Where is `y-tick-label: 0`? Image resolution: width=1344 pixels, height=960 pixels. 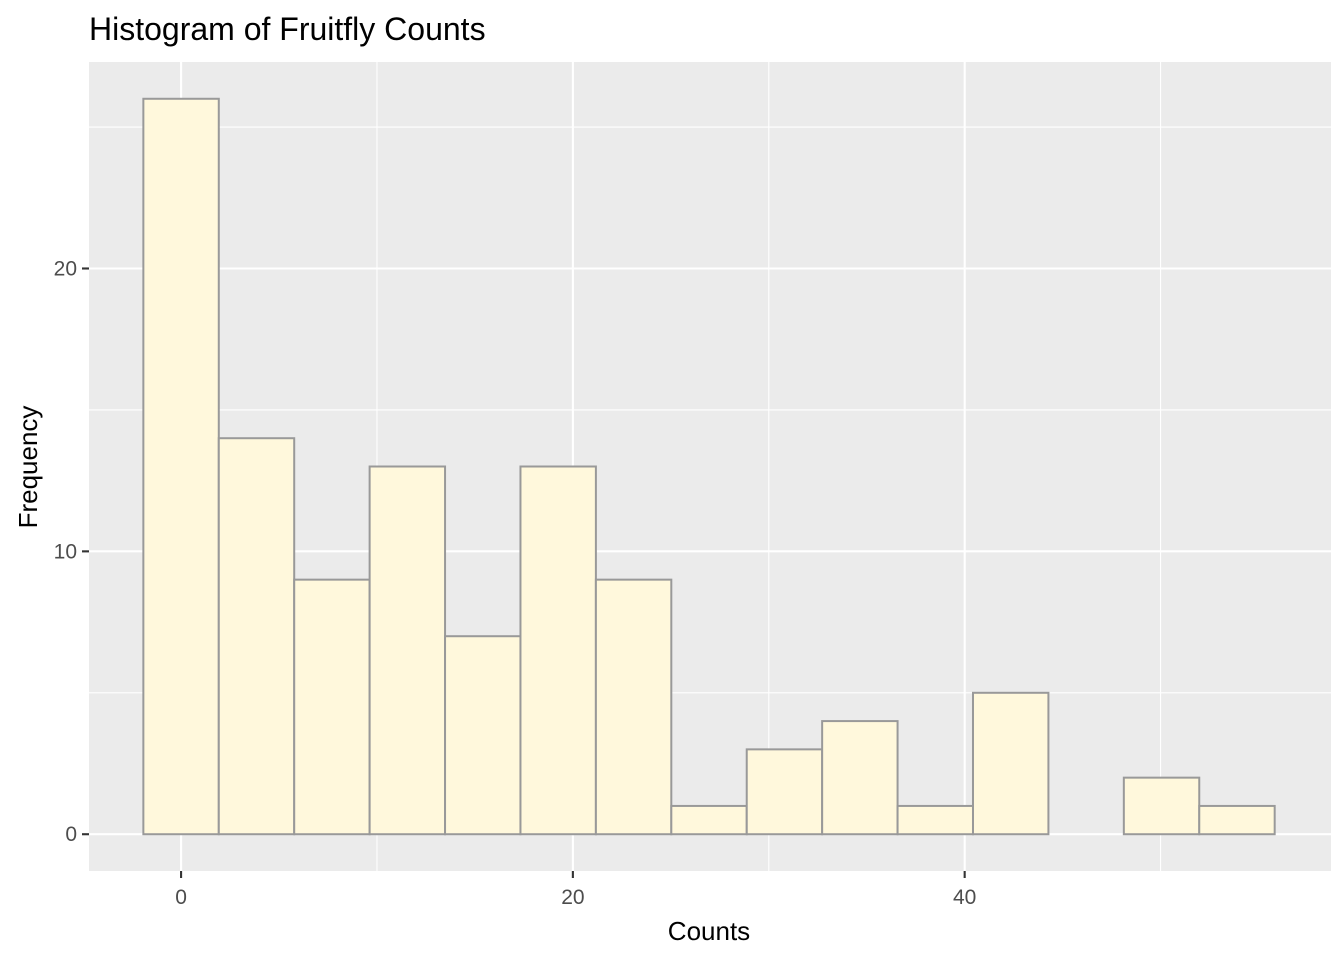 y-tick-label: 0 is located at coordinates (71, 834).